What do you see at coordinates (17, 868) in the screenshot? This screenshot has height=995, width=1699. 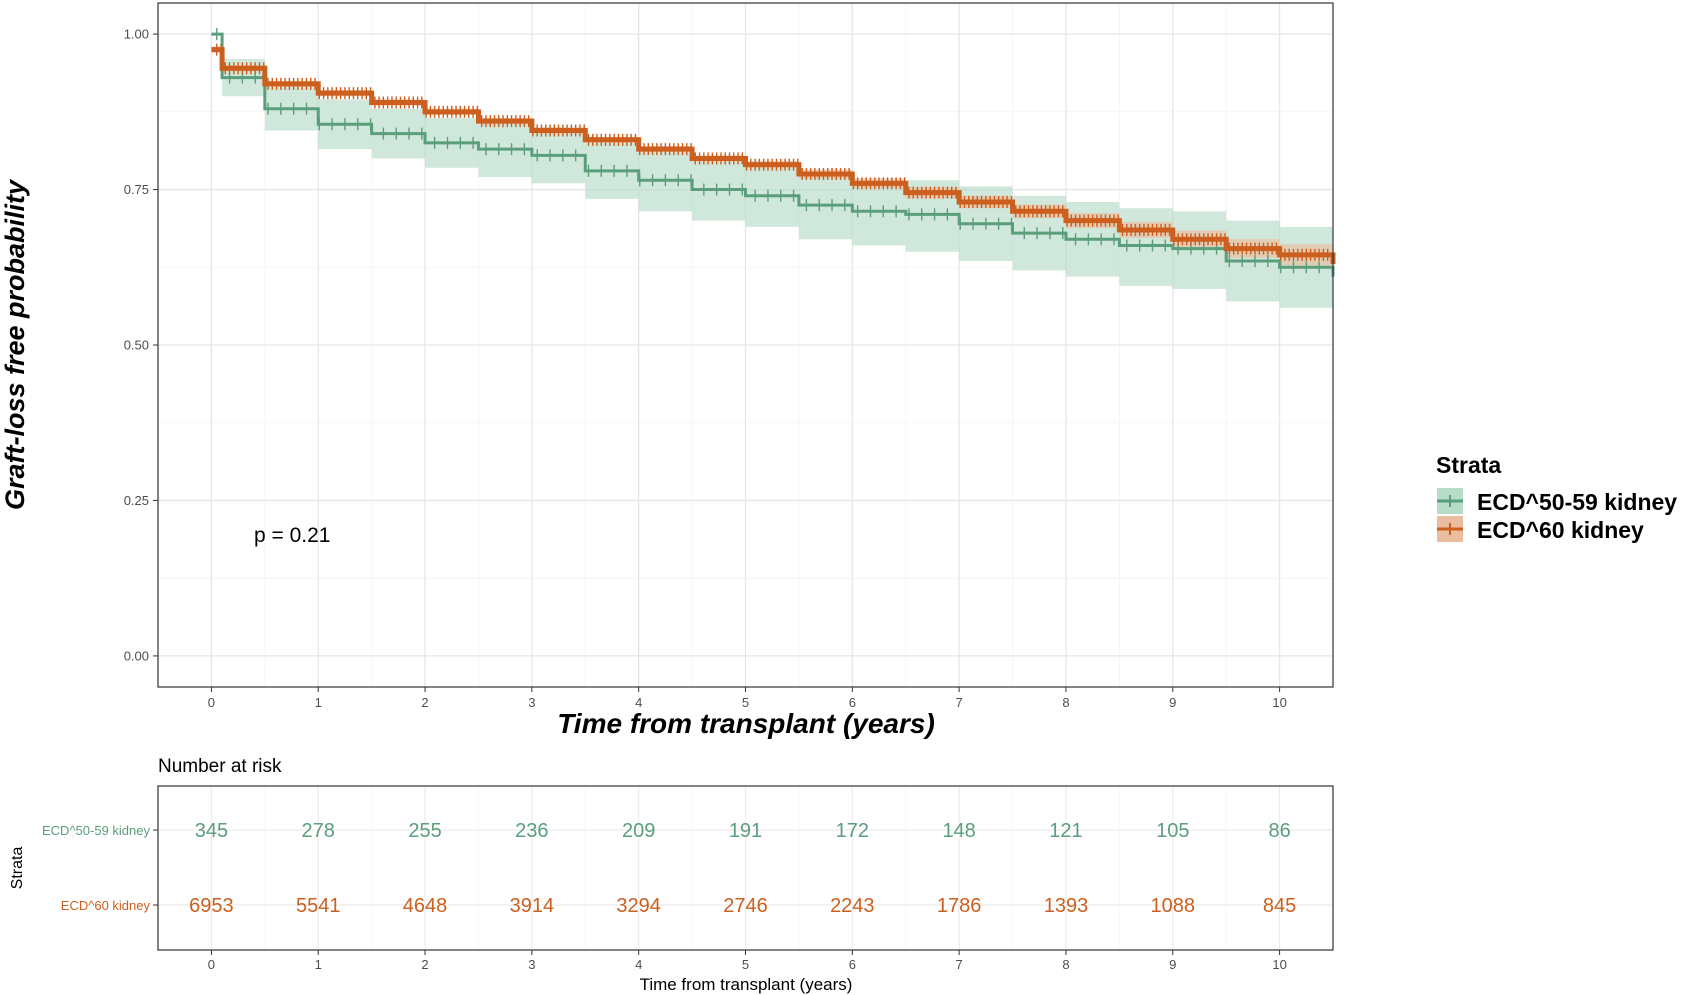 I see `risk-y-axis-title: Strata` at bounding box center [17, 868].